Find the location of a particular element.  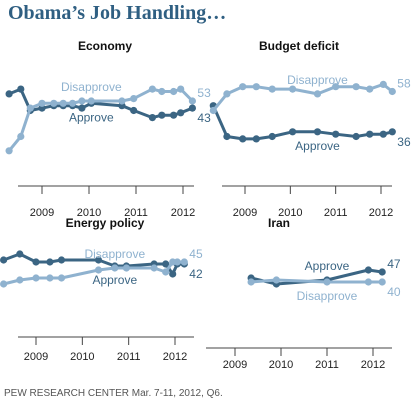

series-end-value-label: 45 is located at coordinates (196, 254).